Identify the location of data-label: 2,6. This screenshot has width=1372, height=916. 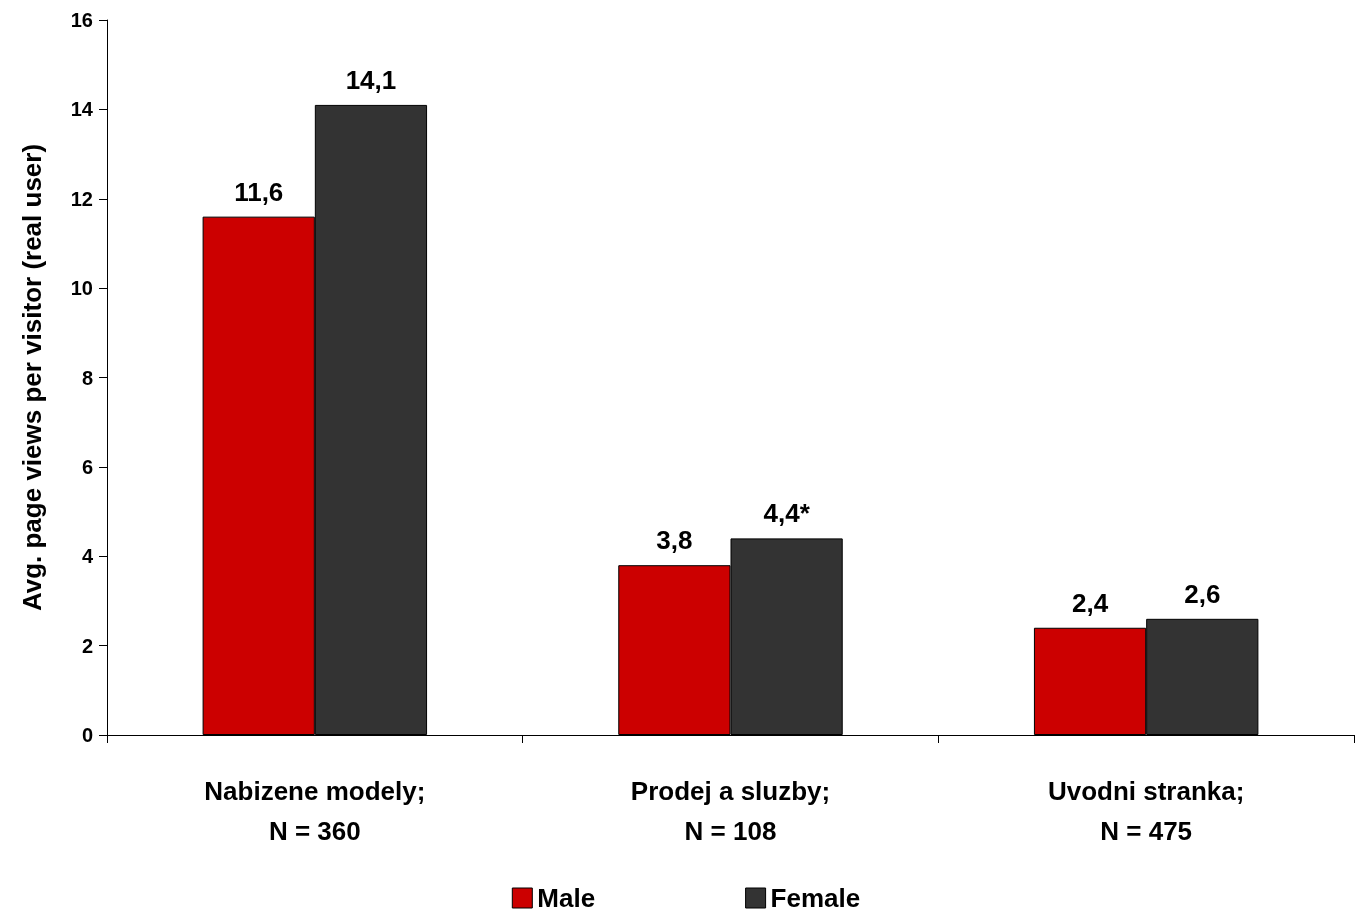
(1202, 593).